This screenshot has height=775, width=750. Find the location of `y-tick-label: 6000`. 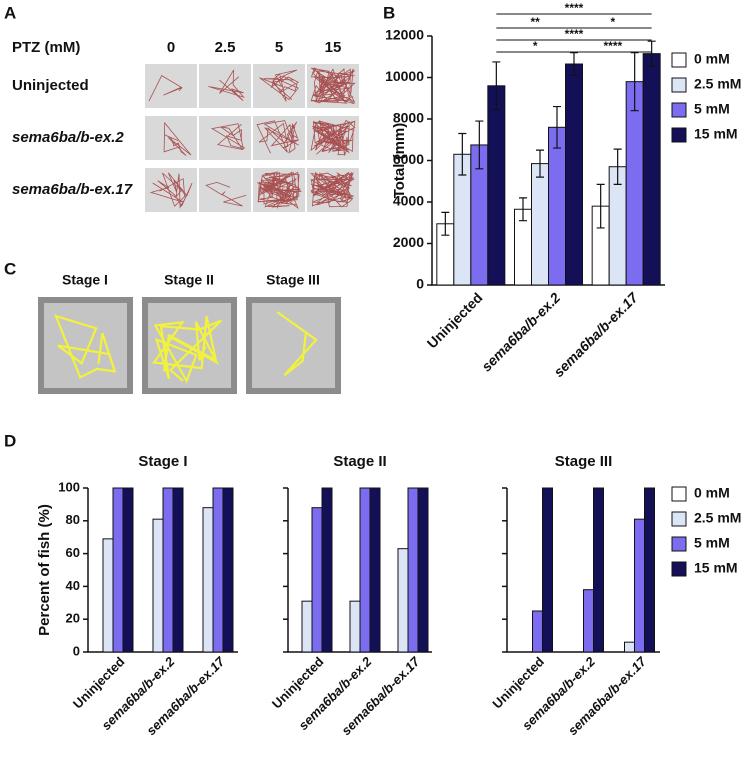

y-tick-label: 6000 is located at coordinates (408, 159).